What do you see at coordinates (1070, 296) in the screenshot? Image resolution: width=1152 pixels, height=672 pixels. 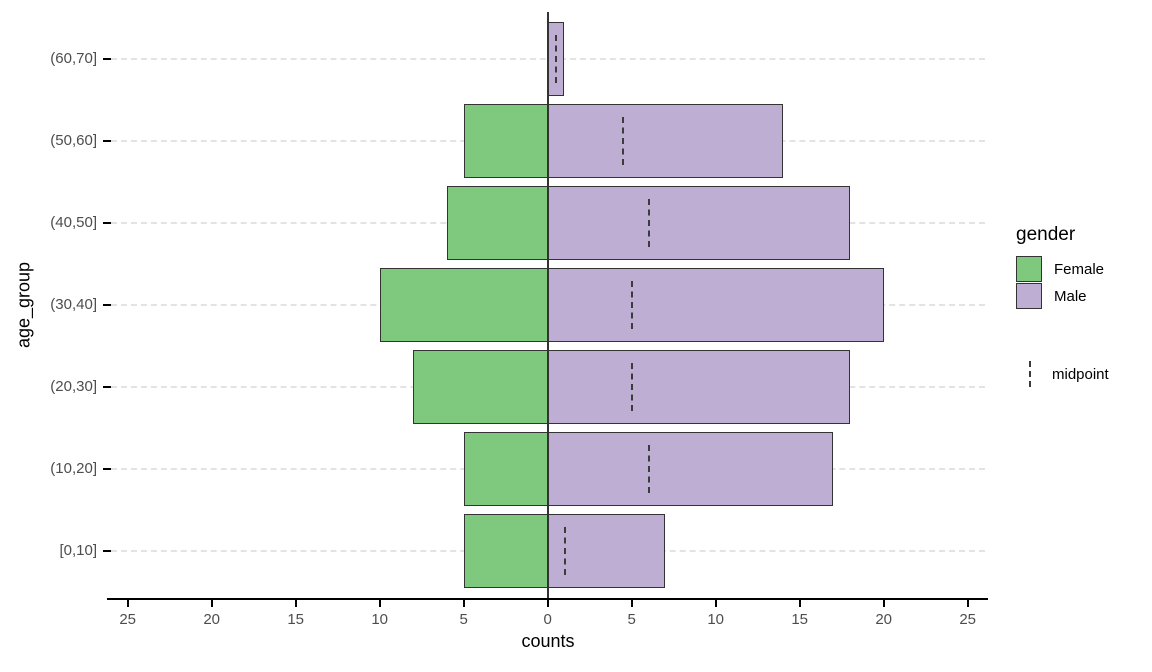 I see `male-legend-label: Male` at bounding box center [1070, 296].